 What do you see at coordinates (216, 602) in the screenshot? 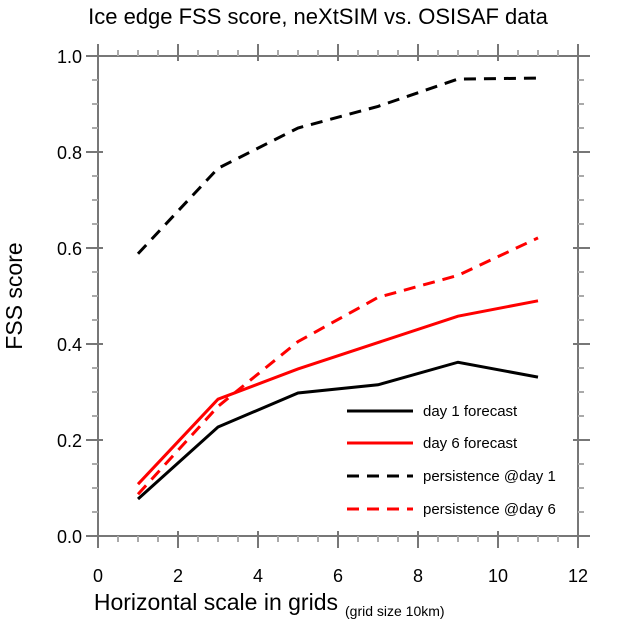
I see `x-axis-title: Horizontal scale in grids` at bounding box center [216, 602].